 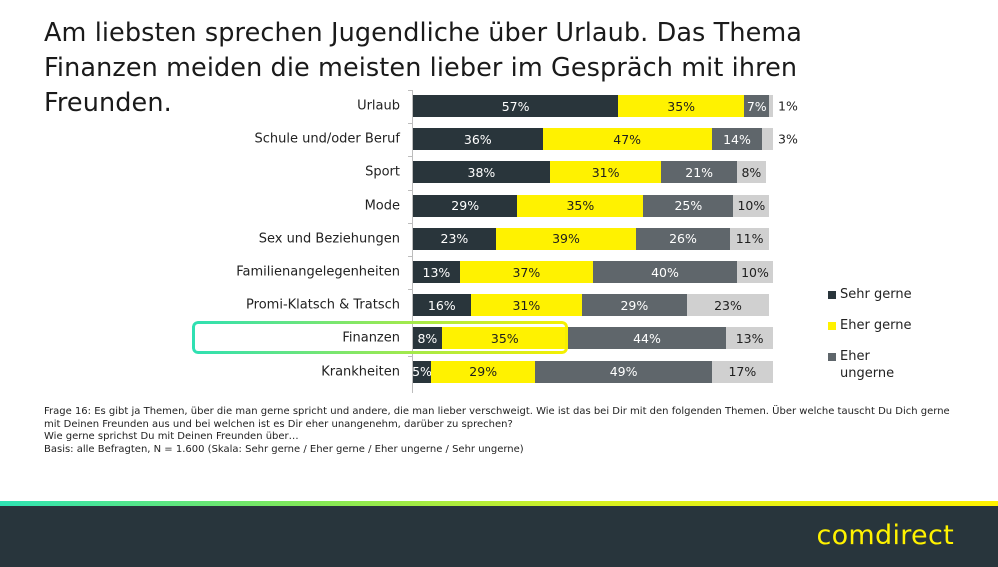 I want to click on footer-gradient-stripe, so click(x=499, y=503).